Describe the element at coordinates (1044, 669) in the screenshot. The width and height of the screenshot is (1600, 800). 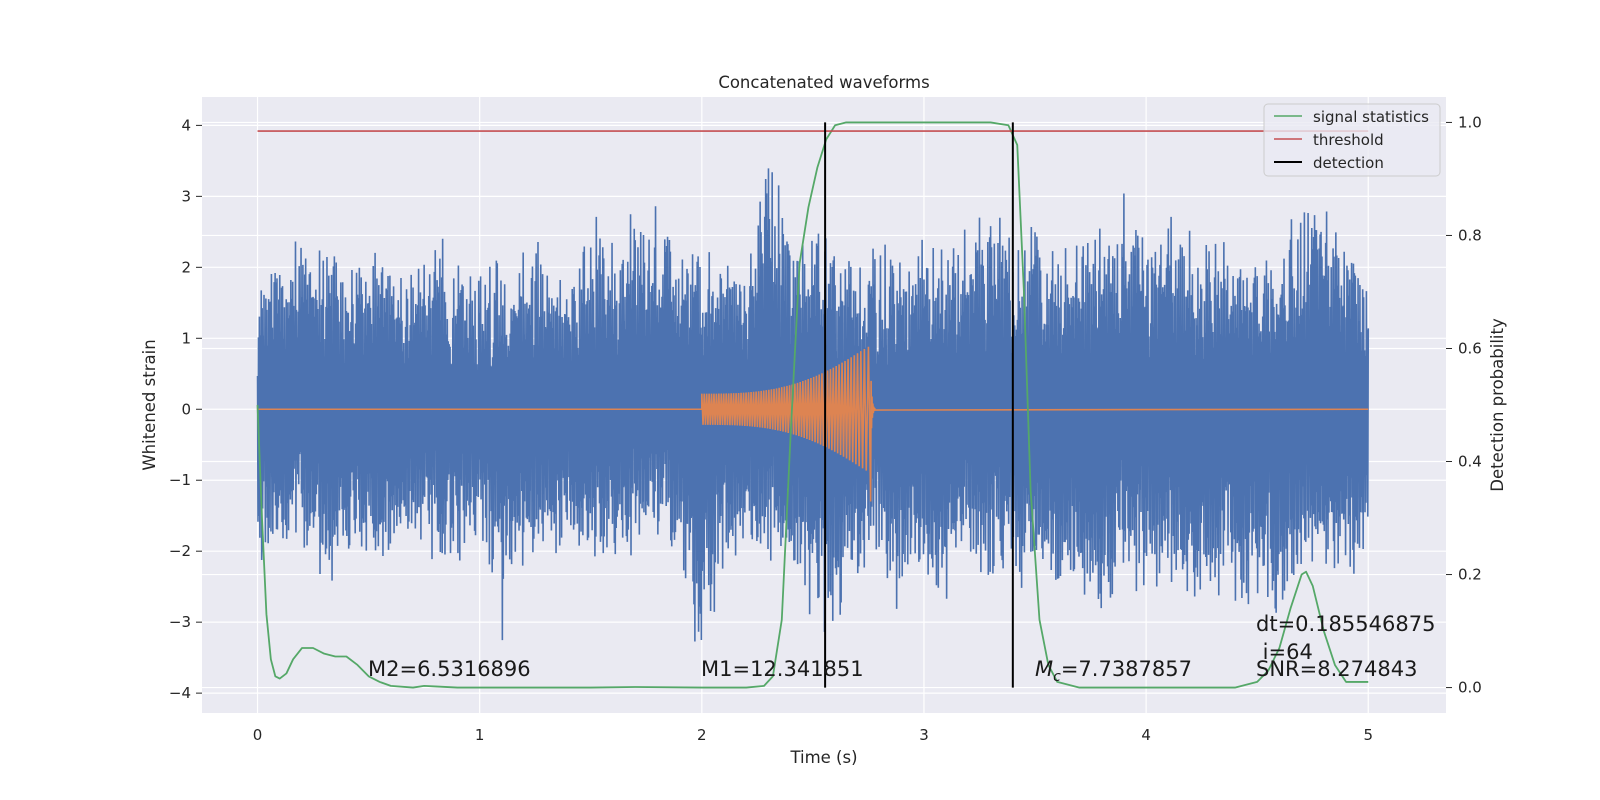
I see `annotation-chirp-mass-symbol: M` at that location.